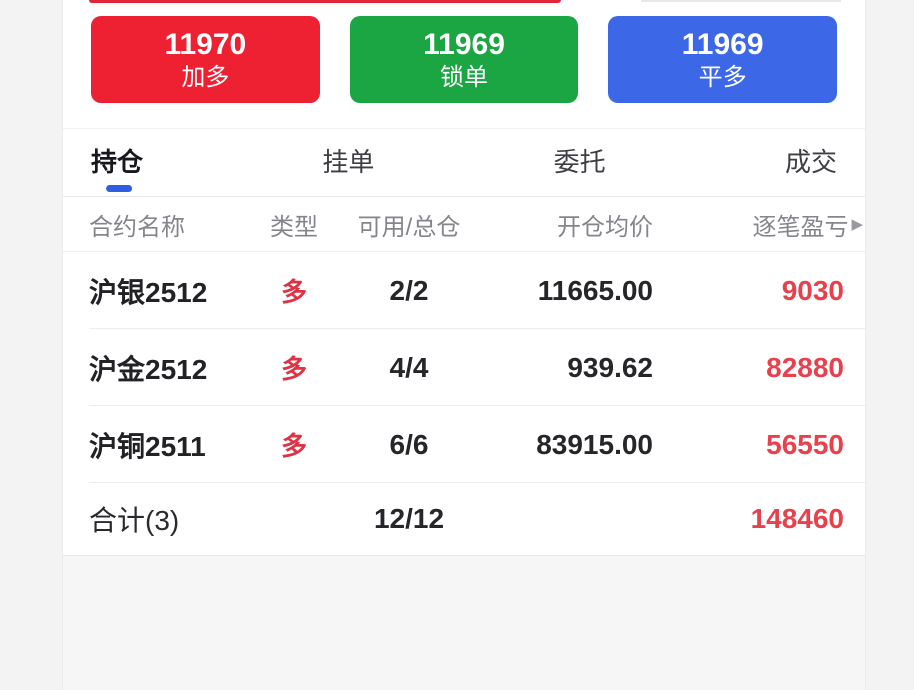  I want to click on positions-table-header: 合约名称 类型 可用/总仓 开仓均价 逐笔盈亏 ▶, so click(464, 224).